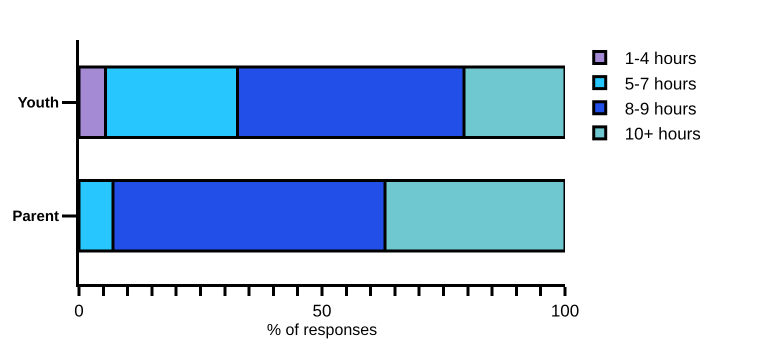 This screenshot has height=339, width=765. Describe the element at coordinates (660, 84) in the screenshot. I see `legend-label: 5-7 hours` at that location.